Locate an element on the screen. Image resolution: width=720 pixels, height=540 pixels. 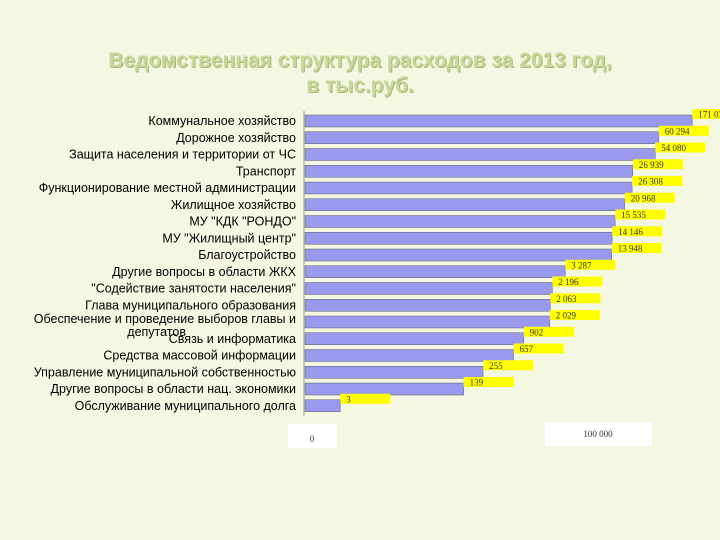
value-label: 26 308 is located at coordinates (650, 182).